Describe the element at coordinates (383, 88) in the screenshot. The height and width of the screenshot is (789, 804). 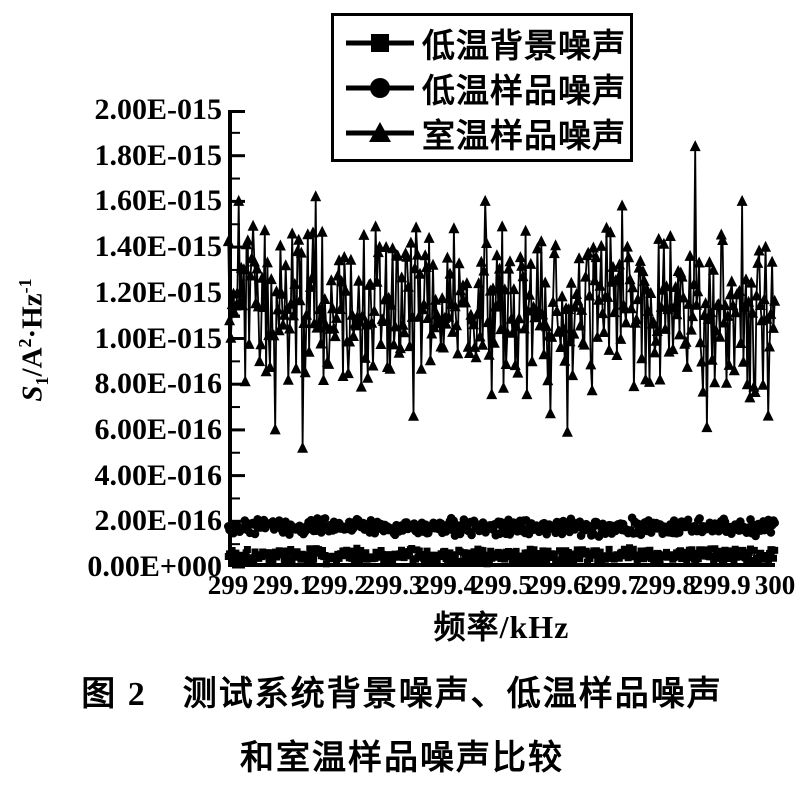
I see `legend-circle-marker-icon` at that location.